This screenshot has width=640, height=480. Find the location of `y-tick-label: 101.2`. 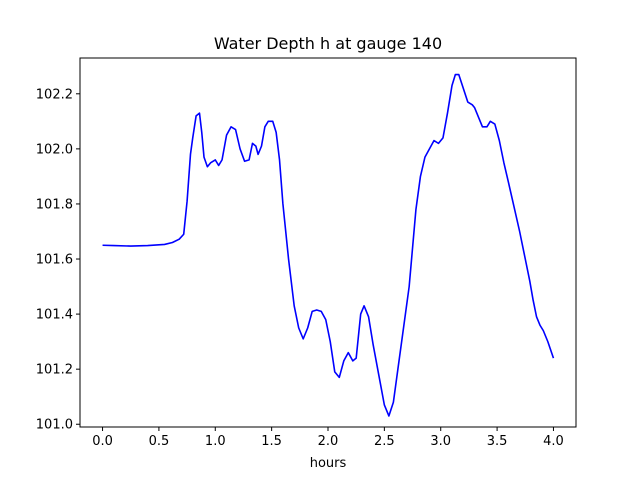

y-tick-label: 101.2 is located at coordinates (54, 370).